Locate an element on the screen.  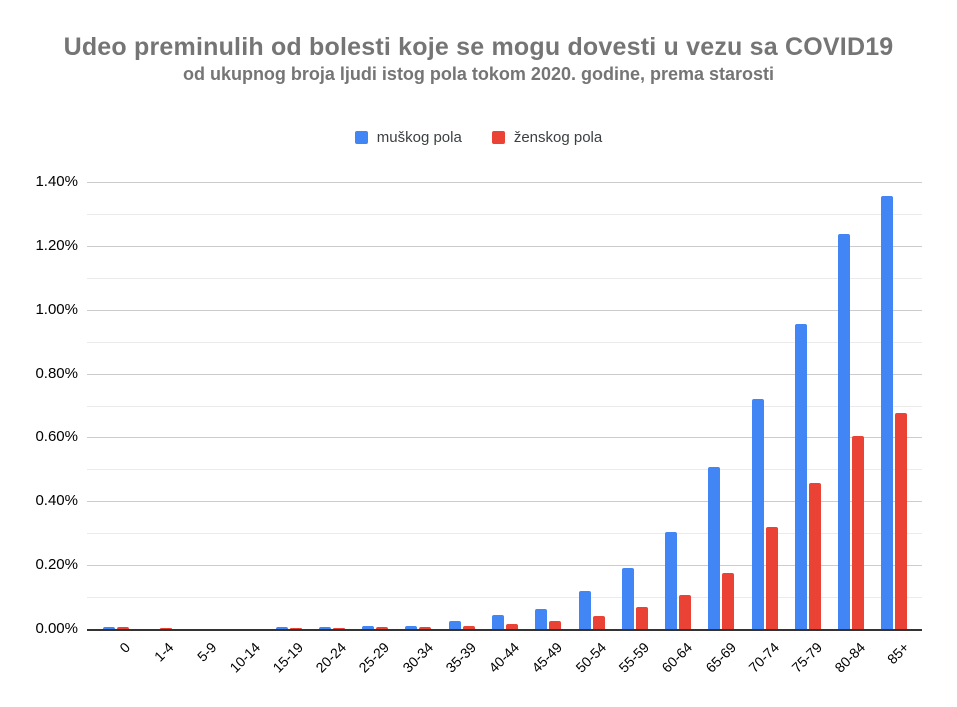
x-axis-tick-label: 85+ is located at coordinates (897, 653).